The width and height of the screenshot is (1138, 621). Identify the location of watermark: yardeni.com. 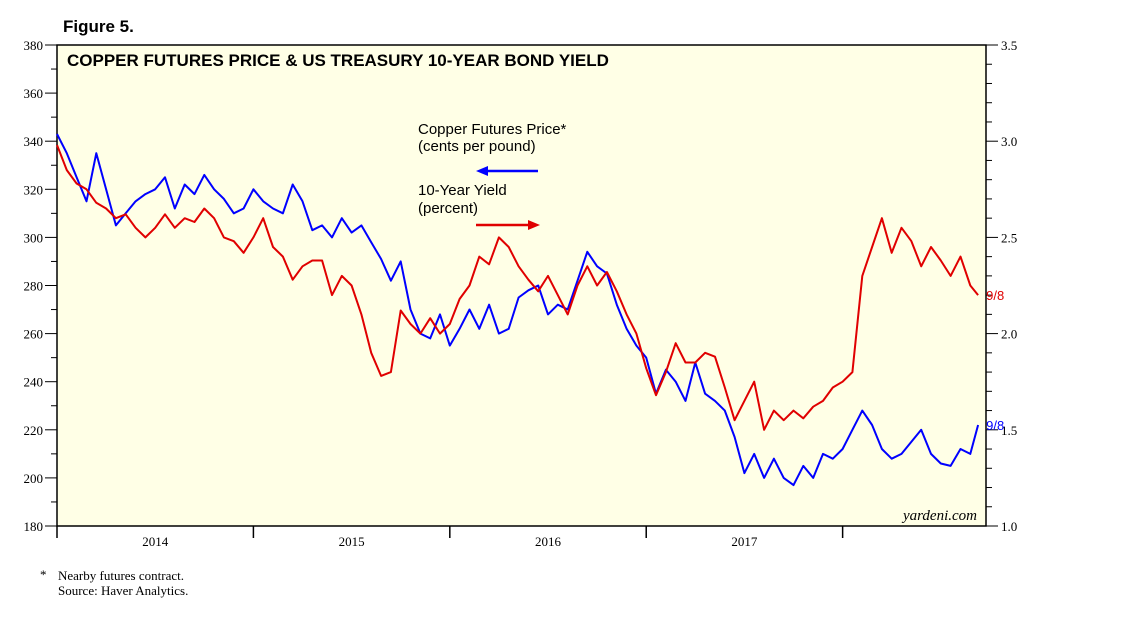
(939, 516).